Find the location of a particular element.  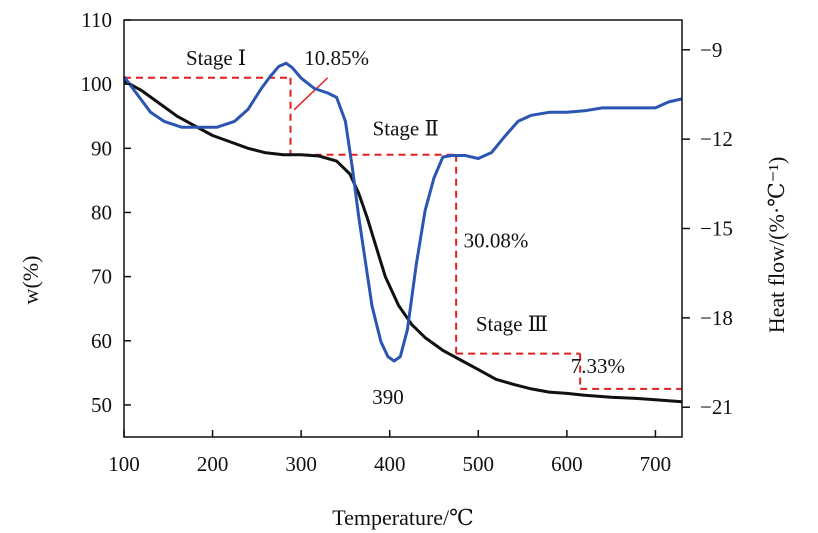

y-left-tick-label: 90 is located at coordinates (101, 148).